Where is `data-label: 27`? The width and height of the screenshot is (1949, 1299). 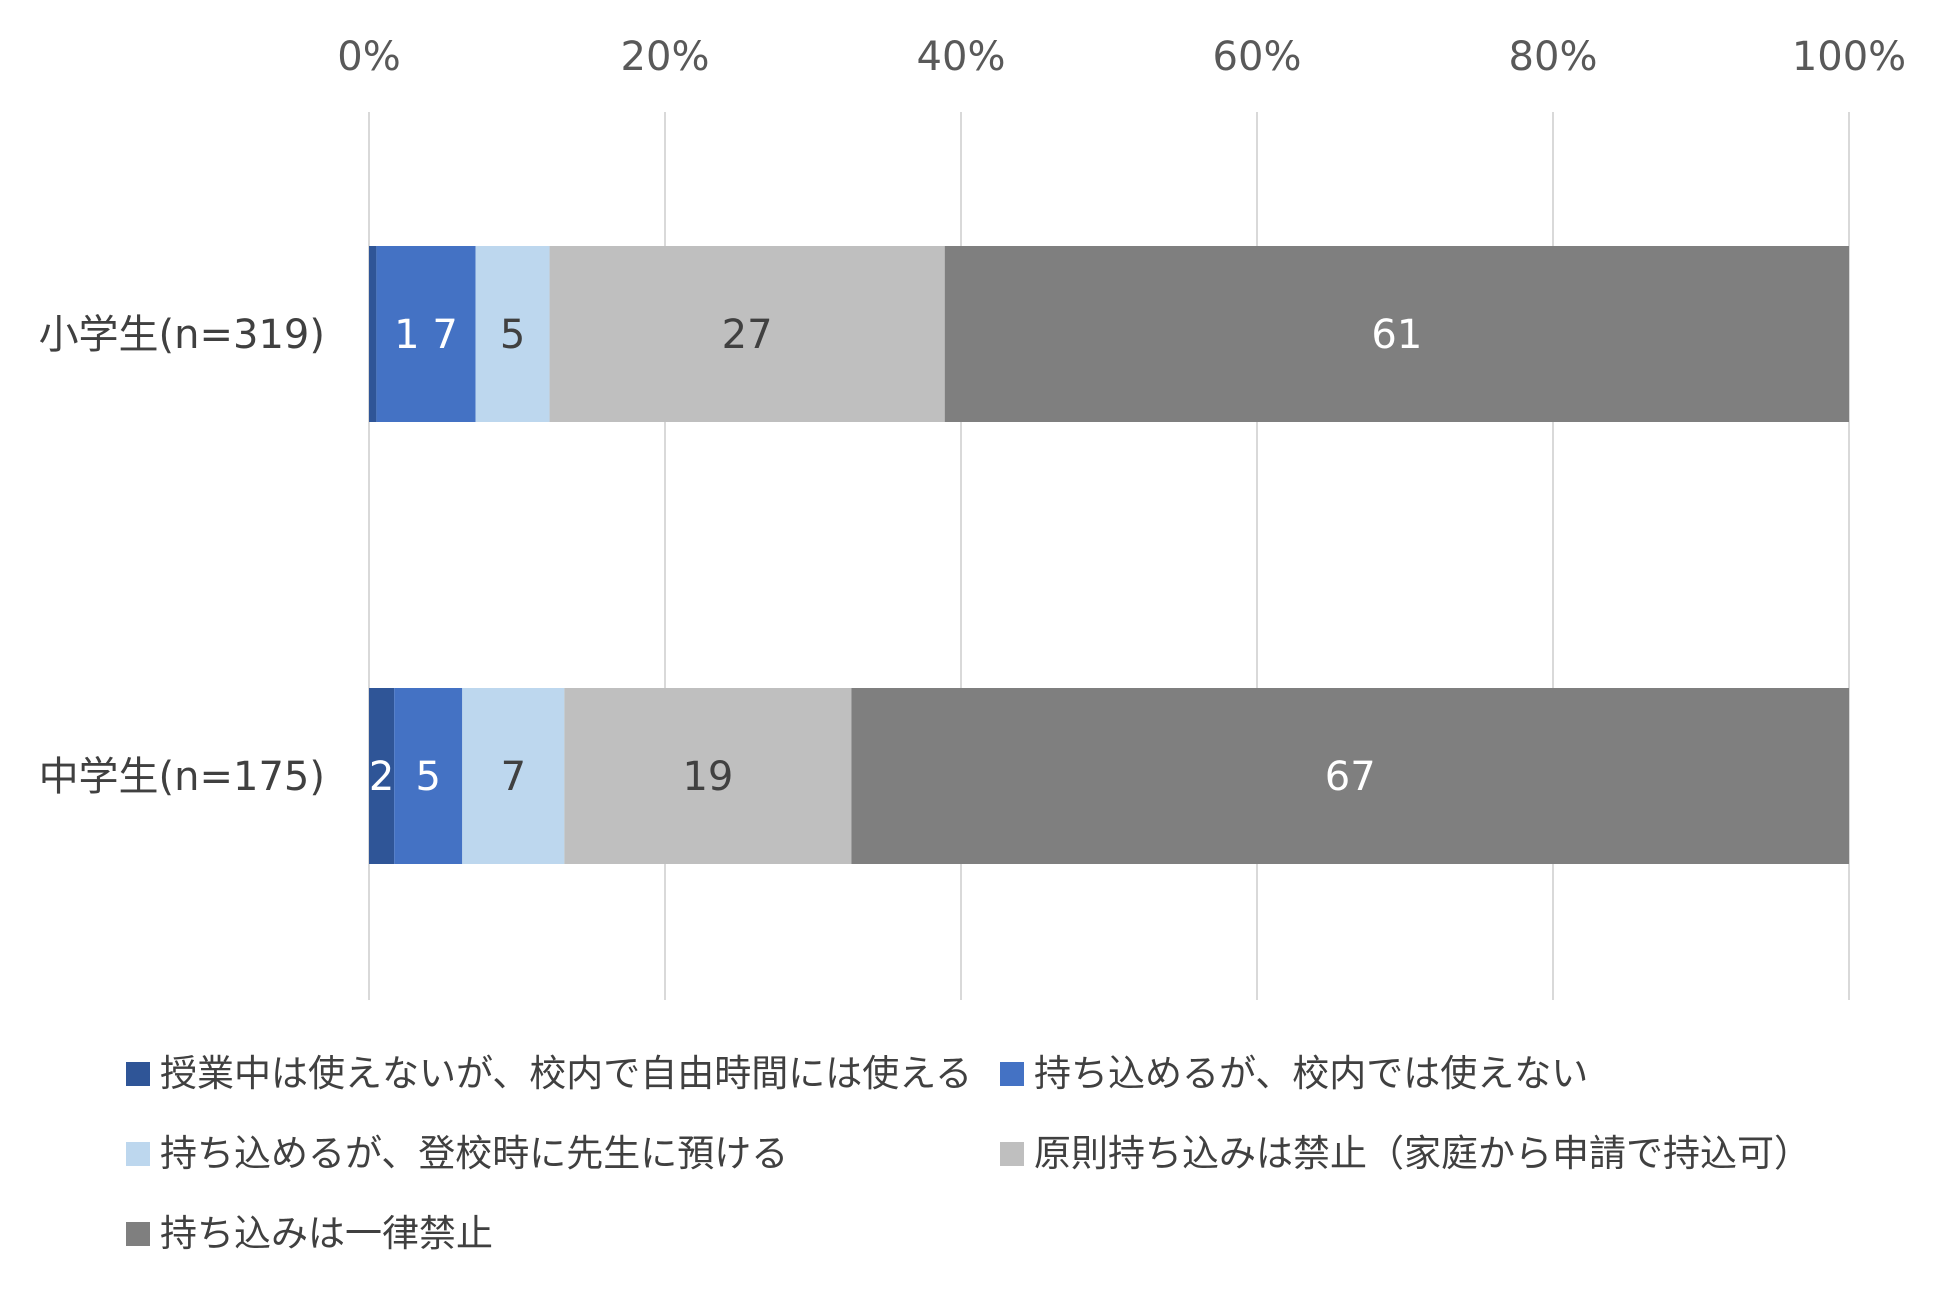 data-label: 27 is located at coordinates (747, 335).